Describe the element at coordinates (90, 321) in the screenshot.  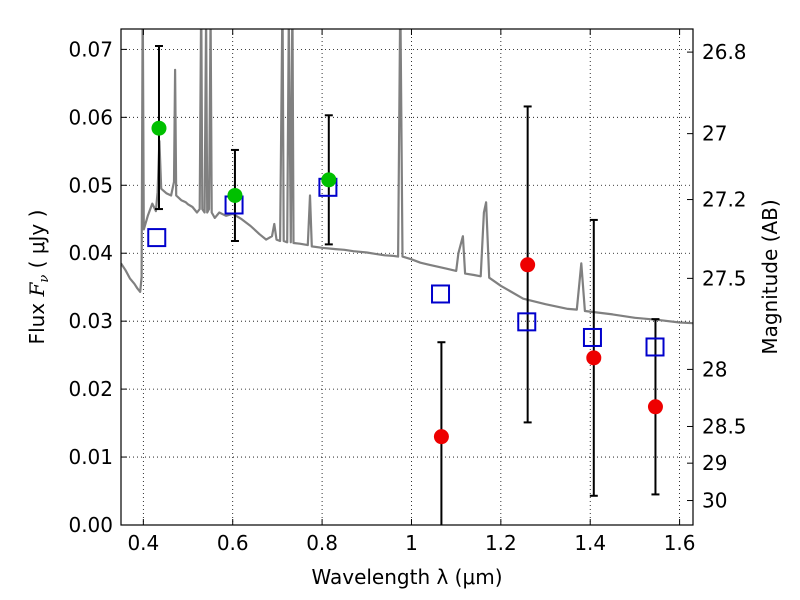
I see `y-tick-label: 0.03` at that location.